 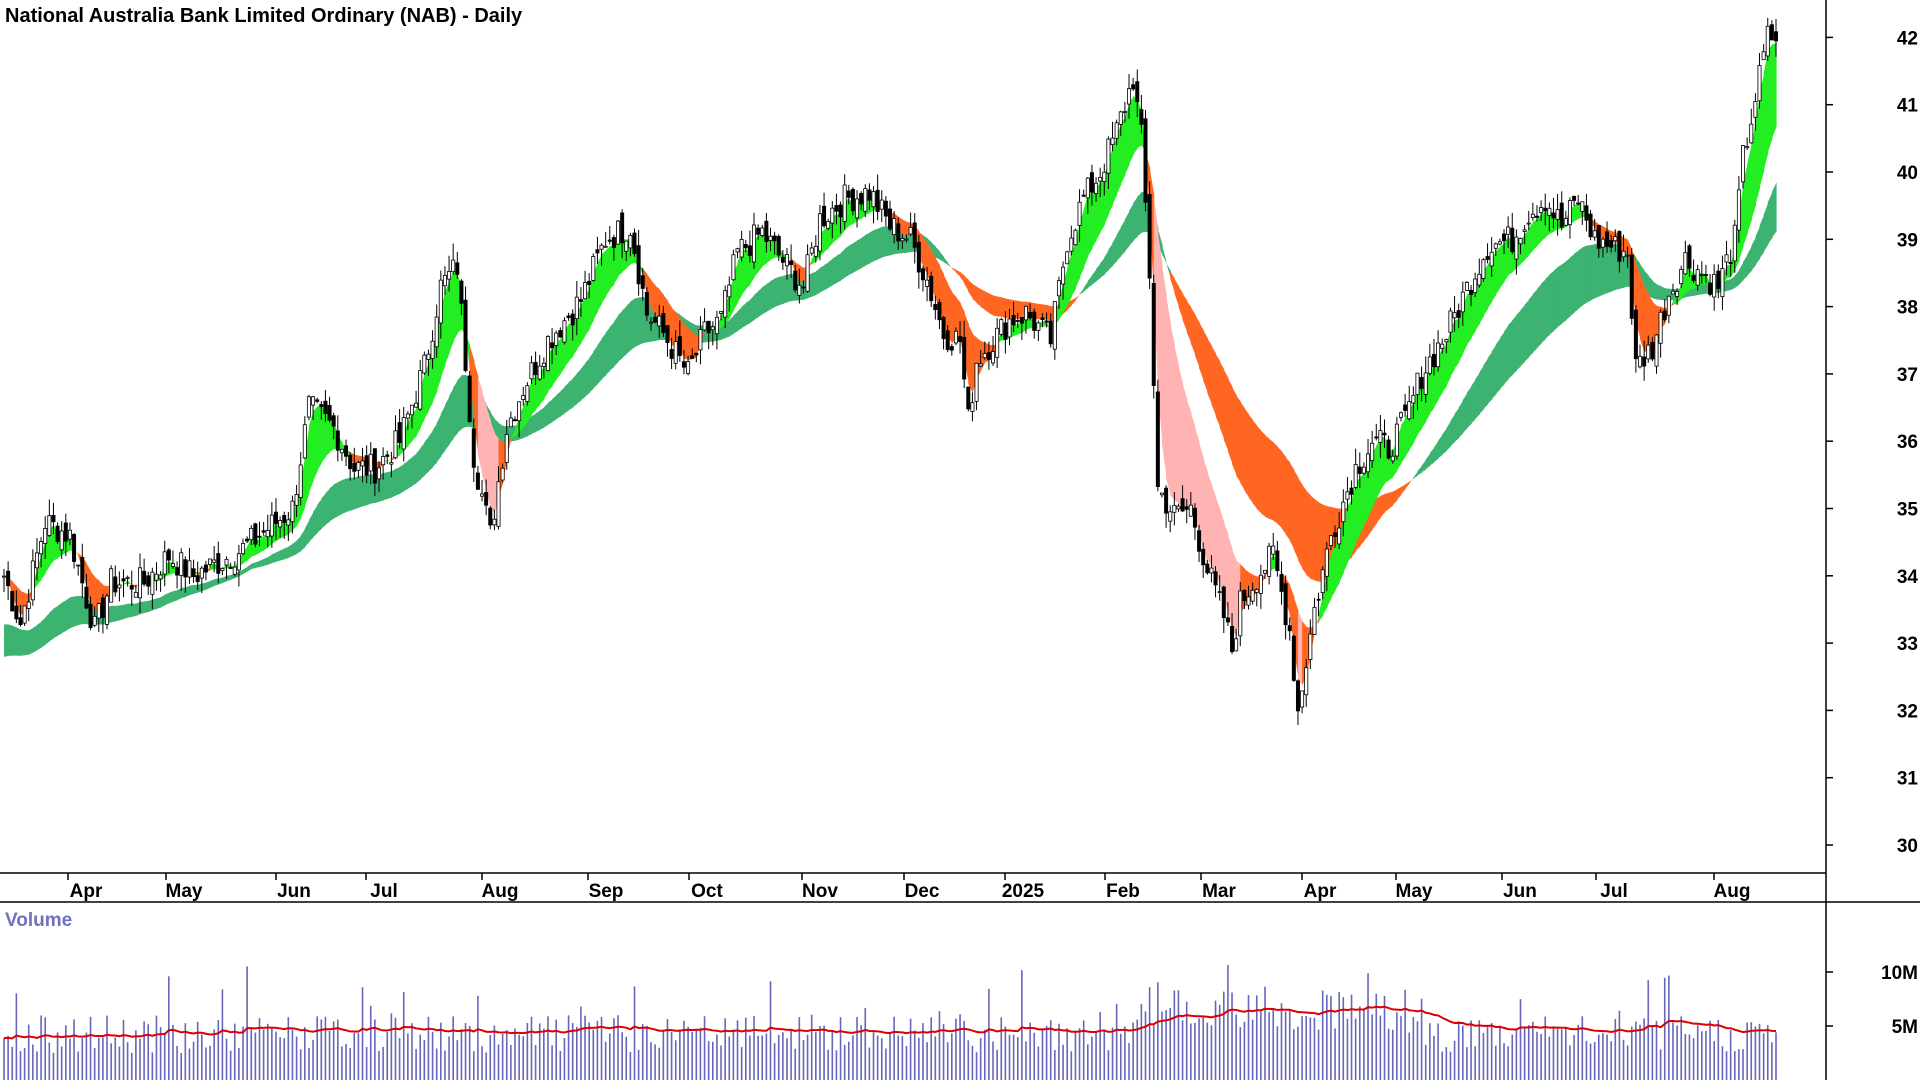 What do you see at coordinates (604, 276) in the screenshot?
I see `short-band-segment-up` at bounding box center [604, 276].